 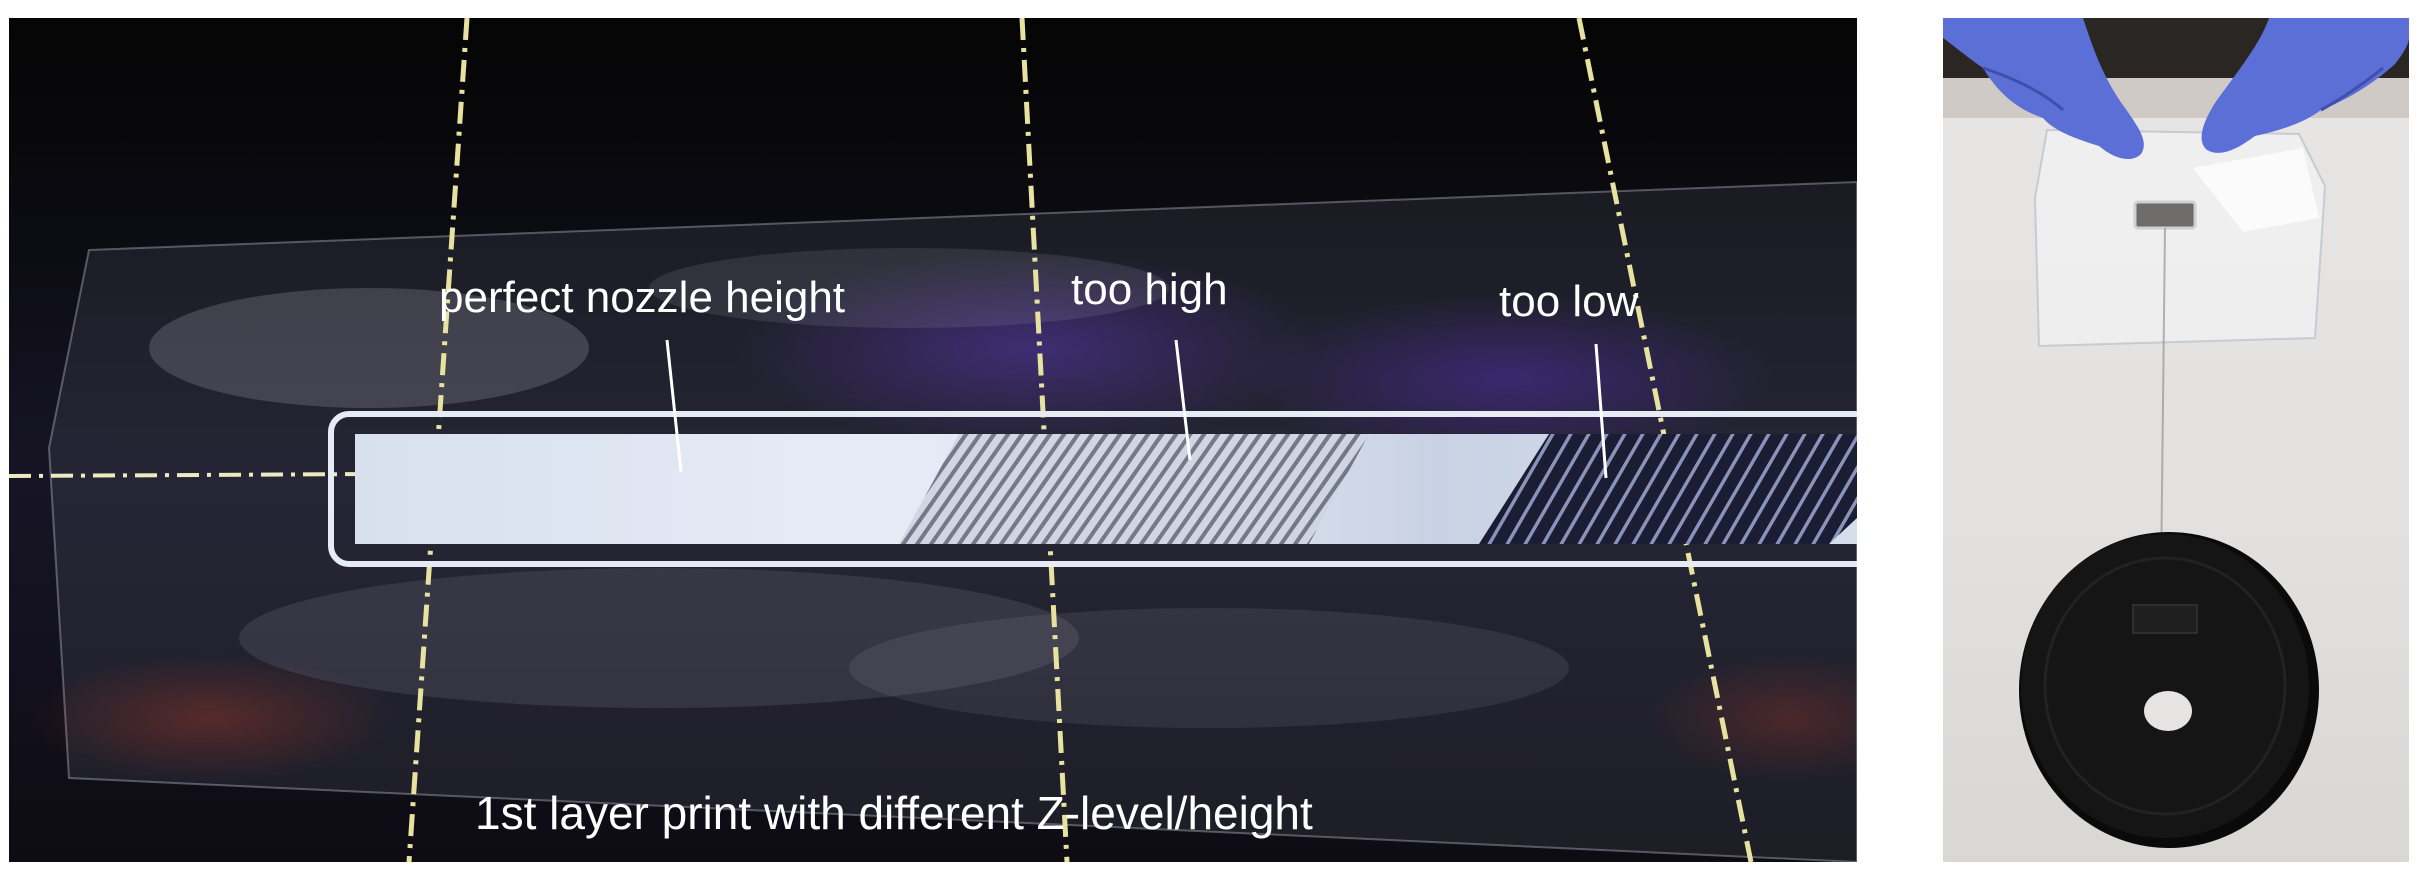 What do you see at coordinates (2165, 215) in the screenshot?
I see `sample` at bounding box center [2165, 215].